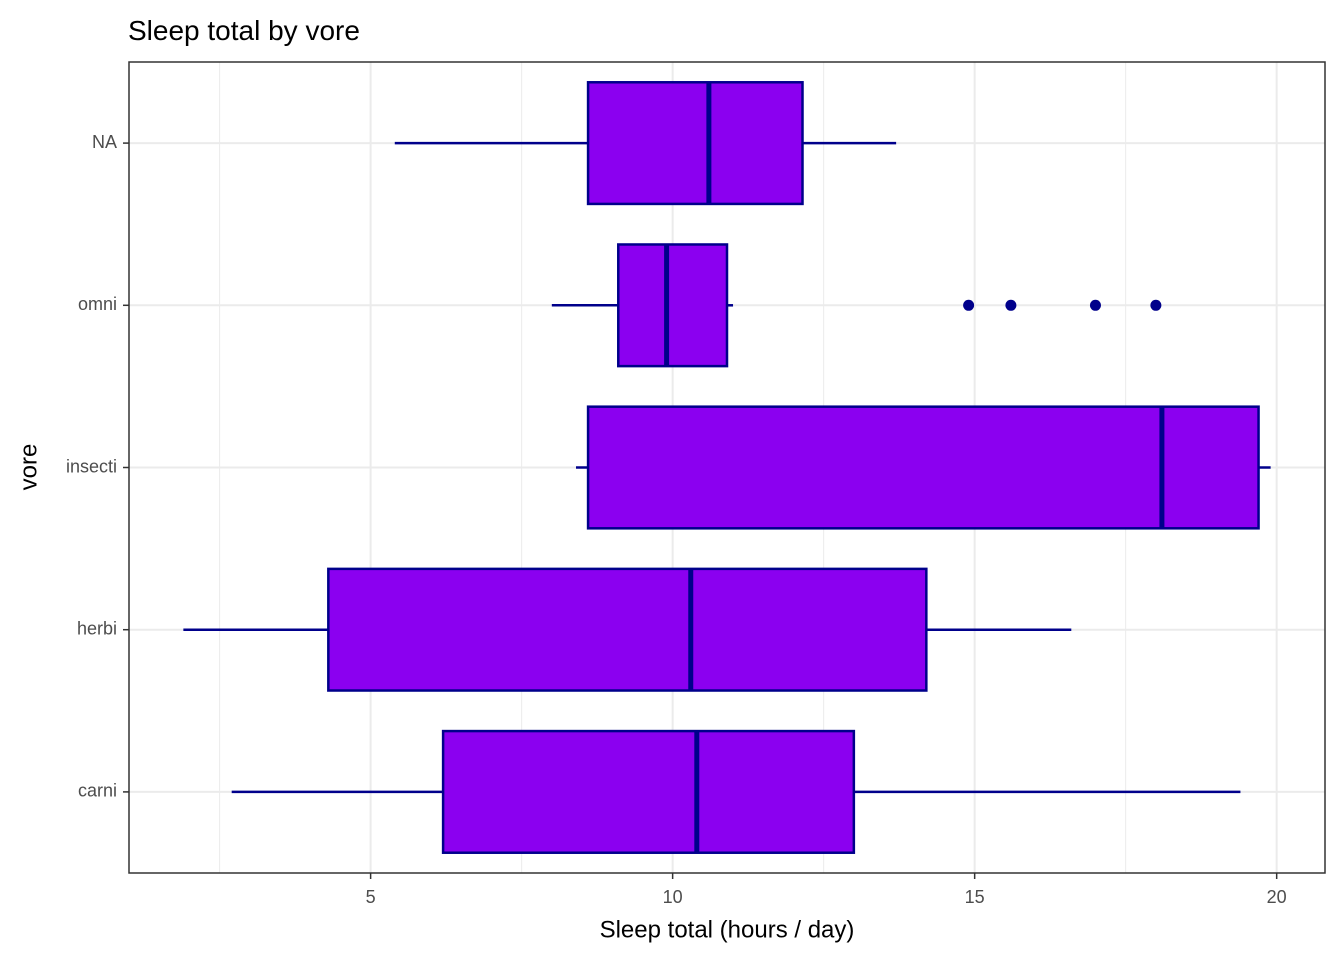  Describe the element at coordinates (727, 929) in the screenshot. I see `x-axis-title: Sleep total (hours / day)` at that location.